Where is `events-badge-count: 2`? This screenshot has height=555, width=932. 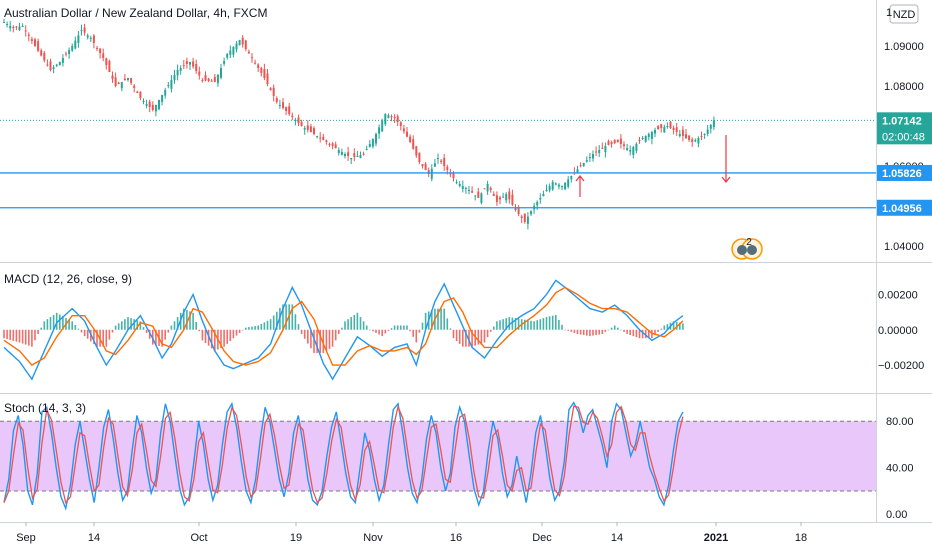
events-badge-count: 2 is located at coordinates (749, 242).